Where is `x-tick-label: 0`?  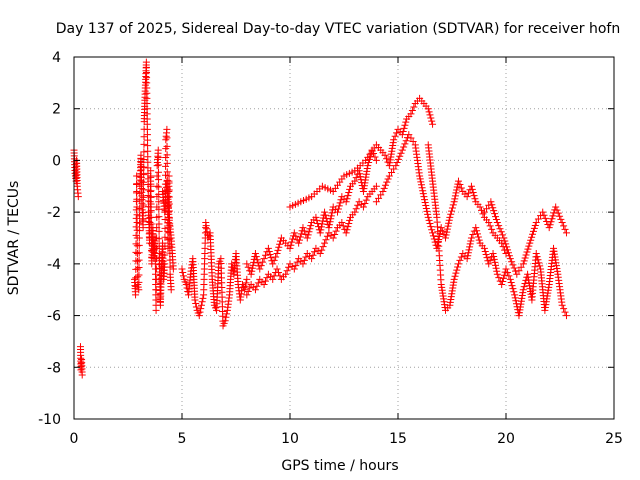
x-tick-label: 0 is located at coordinates (74, 439).